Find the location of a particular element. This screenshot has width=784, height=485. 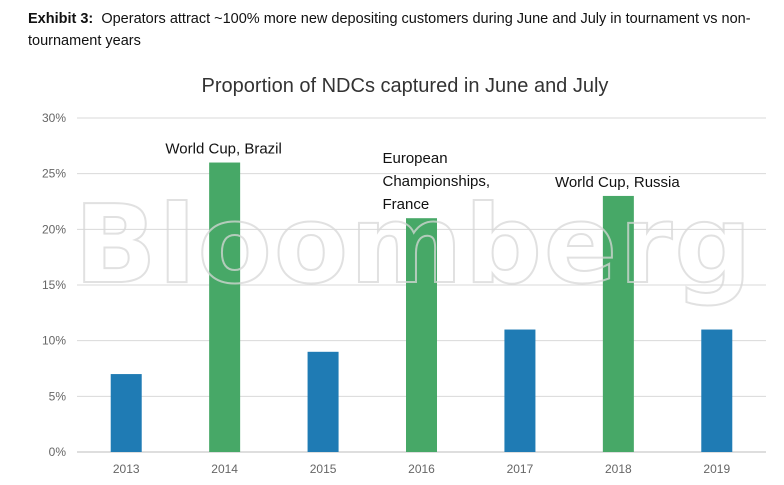

y-tick-label: 20% is located at coordinates (54, 229).